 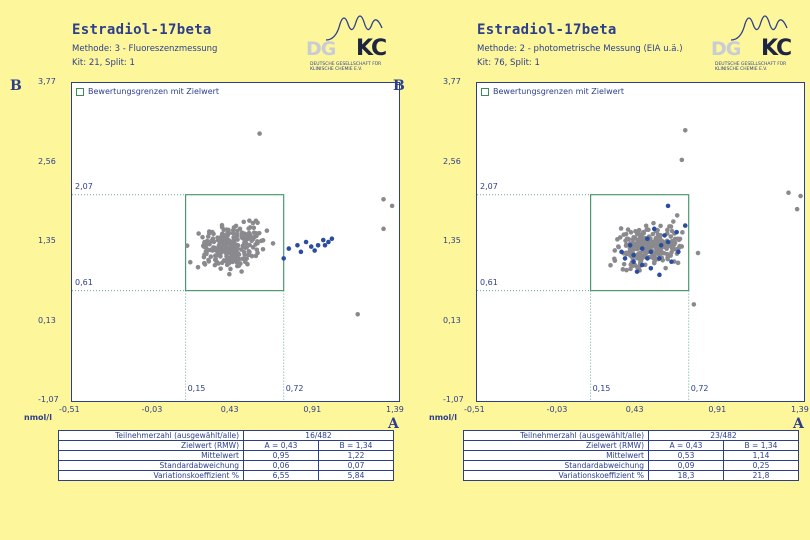 I want to click on table-cell: 0,09, so click(x=686, y=465).